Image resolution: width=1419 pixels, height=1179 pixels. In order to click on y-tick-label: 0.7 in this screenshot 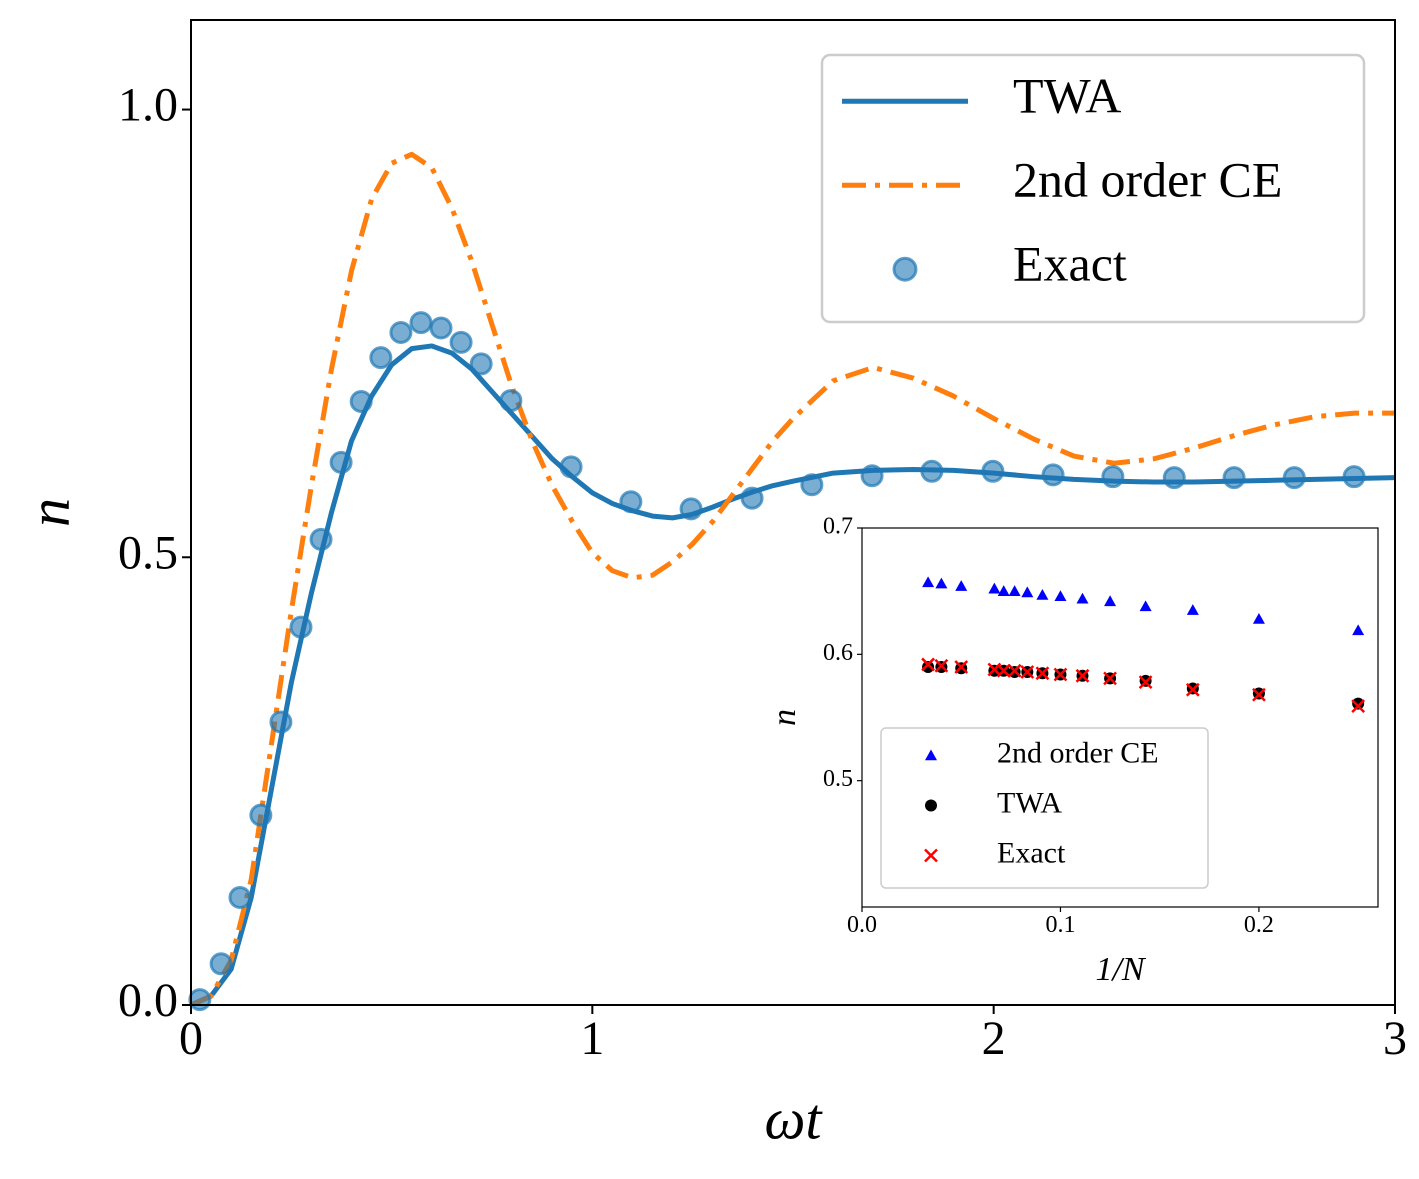, I will do `click(838, 527)`.